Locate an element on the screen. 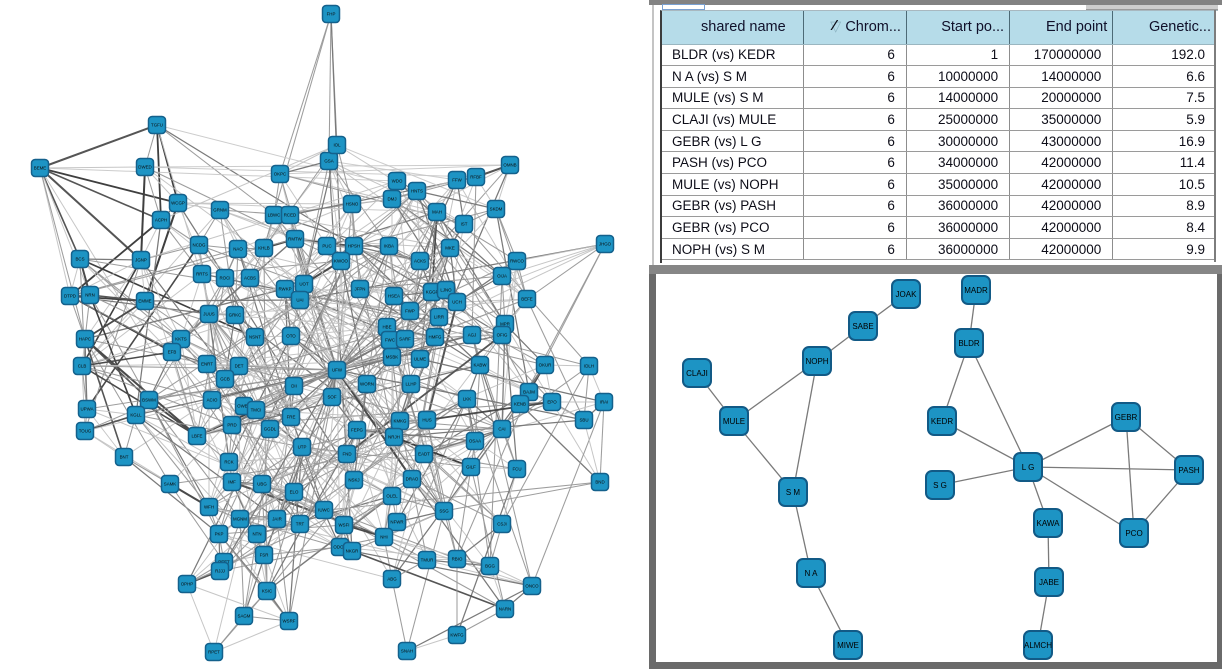 Image resolution: width=1222 pixels, height=669 pixels. svg-text: UPWA is located at coordinates (86, 409).